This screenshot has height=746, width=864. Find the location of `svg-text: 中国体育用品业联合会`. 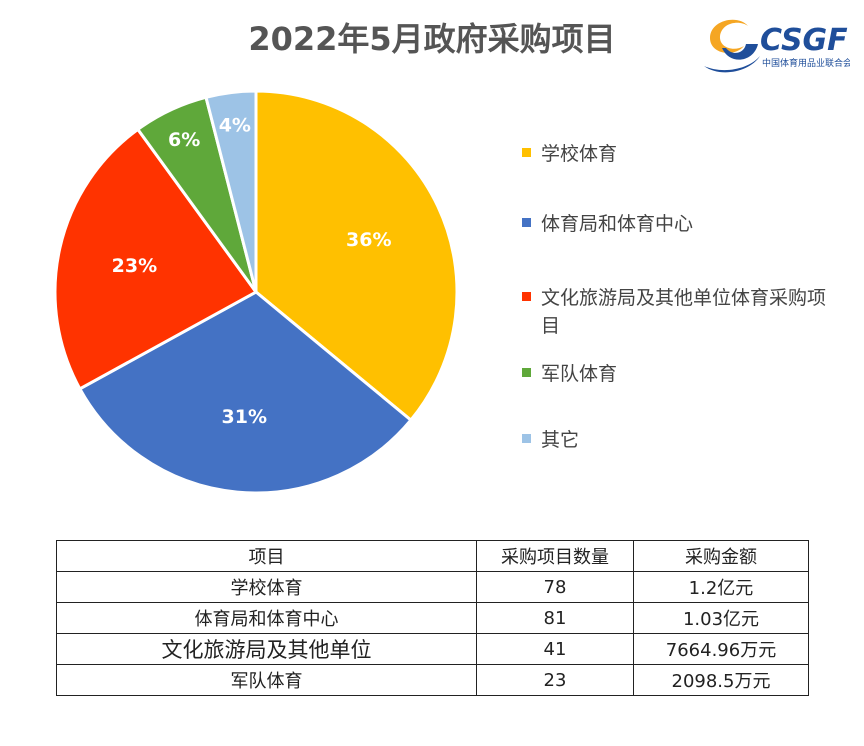

svg-text: 中国体育用品业联合会 is located at coordinates (806, 63).